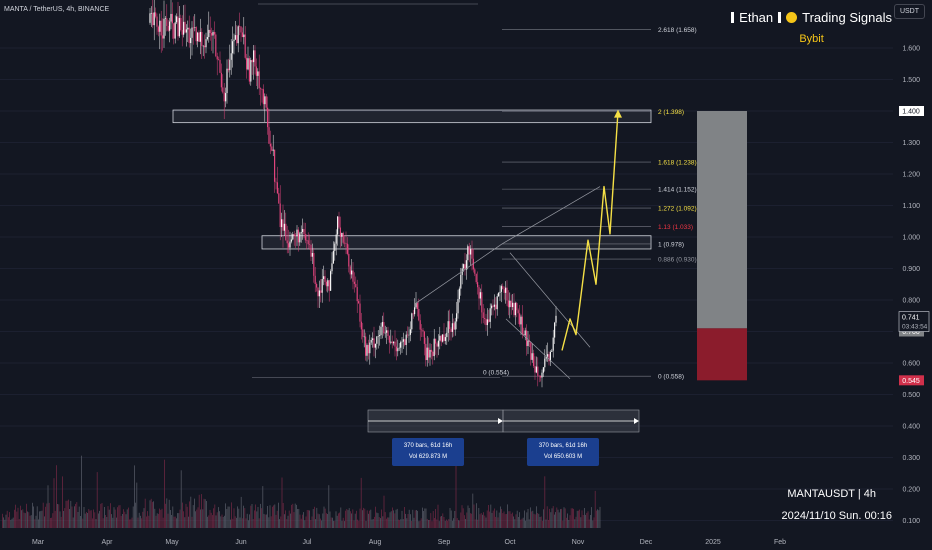 The height and width of the screenshot is (550, 932). What do you see at coordinates (677, 163) in the screenshot?
I see `fib-level-label: 1.618 (1.238)` at bounding box center [677, 163].